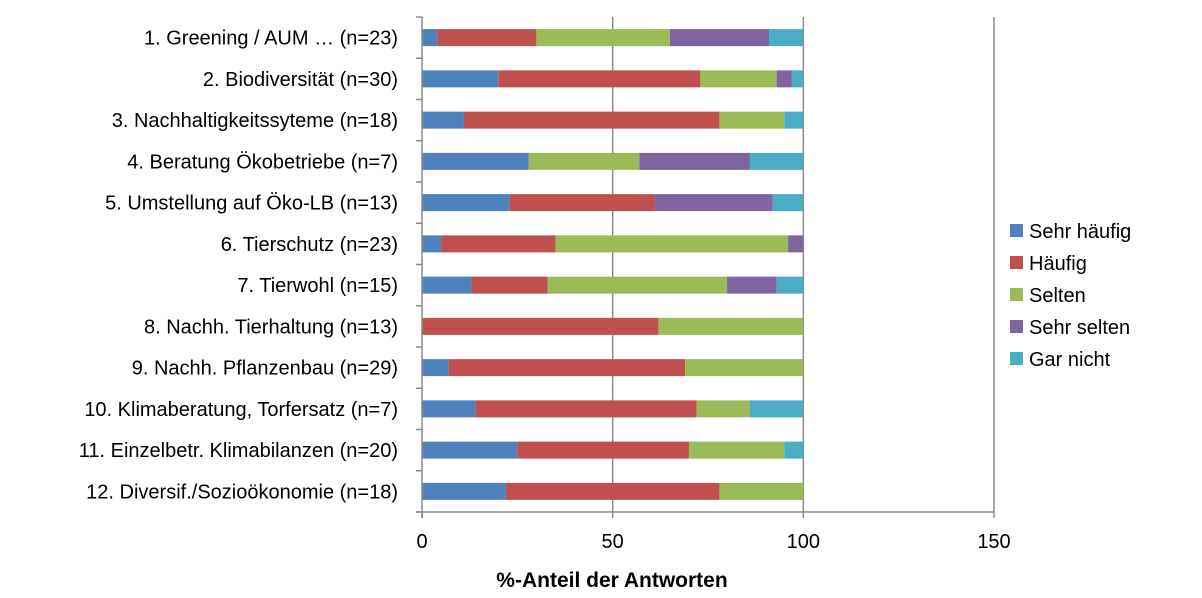 The height and width of the screenshot is (598, 1202). What do you see at coordinates (317, 286) in the screenshot?
I see `category-label: 7. Tierwohl (n=15)` at bounding box center [317, 286].